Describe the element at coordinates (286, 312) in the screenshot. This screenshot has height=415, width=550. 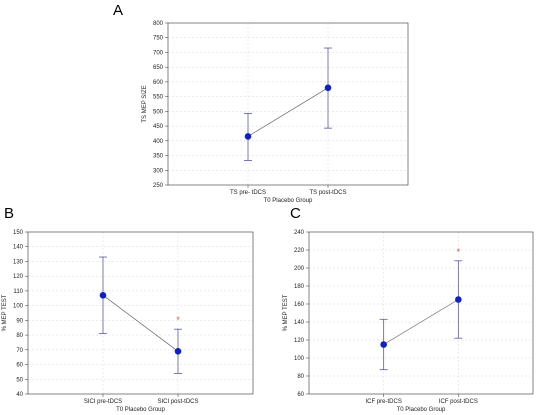
I see `panel-c-y-axis-title: % MEP TEST` at that location.